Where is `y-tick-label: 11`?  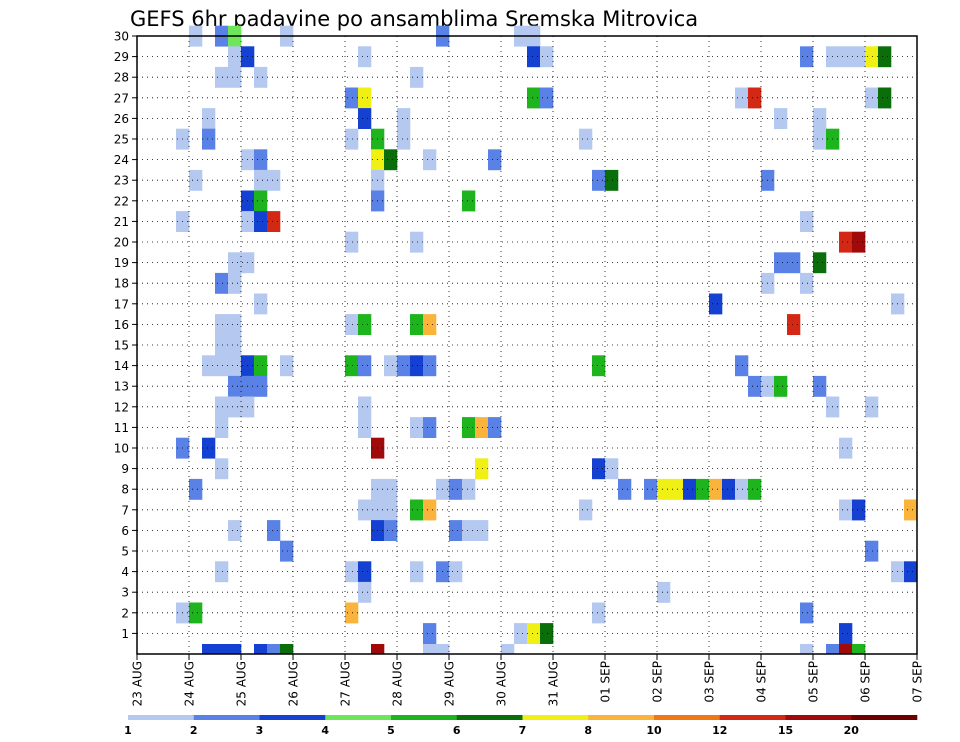
y-tick-label: 11 is located at coordinates (121, 428).